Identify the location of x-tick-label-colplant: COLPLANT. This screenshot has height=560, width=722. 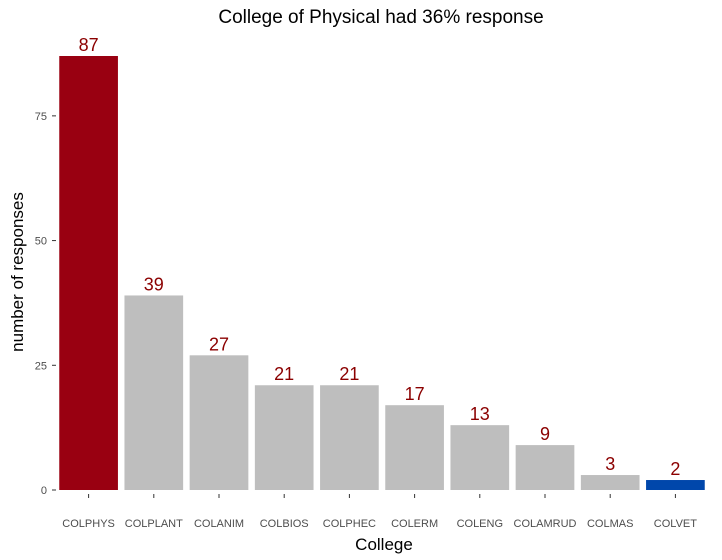
(154, 524).